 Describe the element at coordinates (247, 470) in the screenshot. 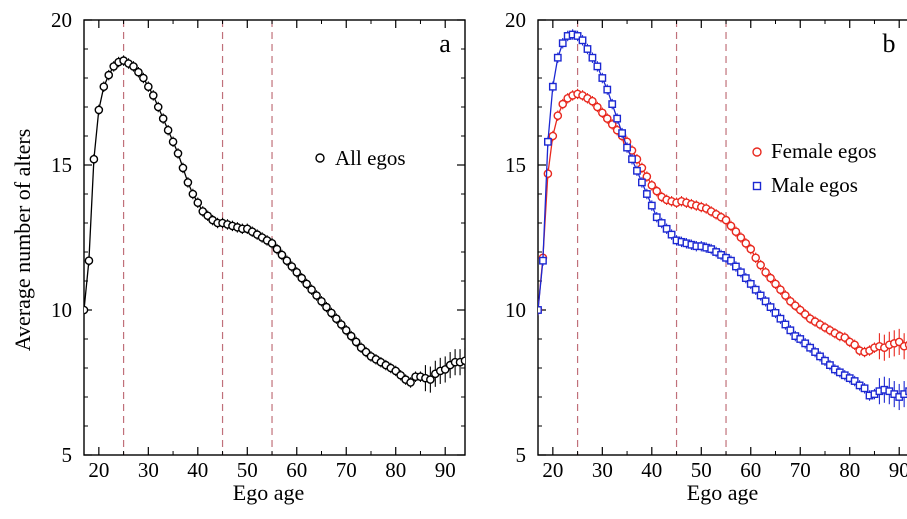

I see `x-tick-label: 50` at that location.